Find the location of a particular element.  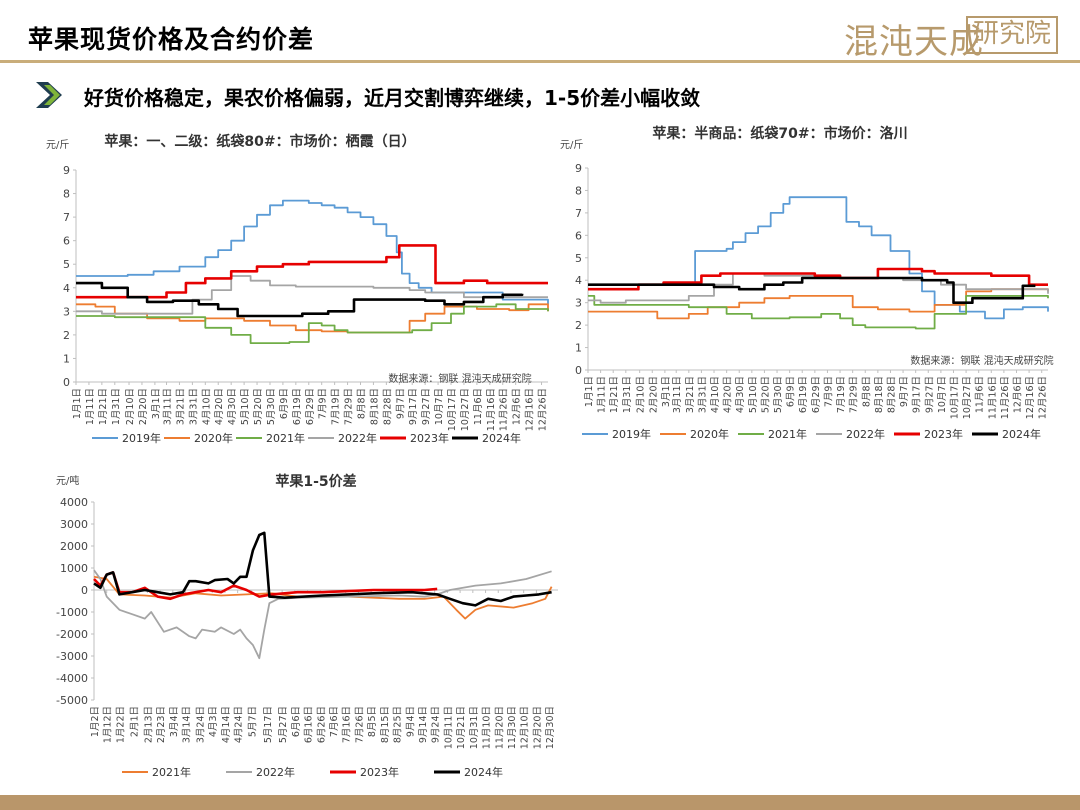

x-tick-label: 12月26日 is located at coordinates (1043, 397).